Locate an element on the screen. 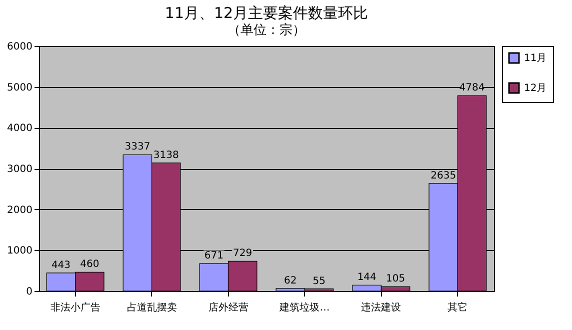 This screenshot has width=572, height=330. y-tick-label: 1000 is located at coordinates (19, 251).